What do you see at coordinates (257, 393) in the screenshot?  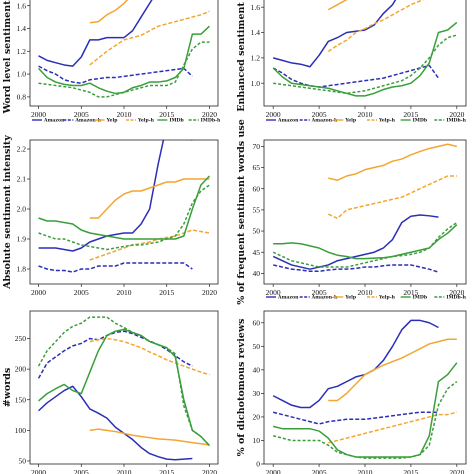 I see `y-tick-label: 30` at bounding box center [257, 393].